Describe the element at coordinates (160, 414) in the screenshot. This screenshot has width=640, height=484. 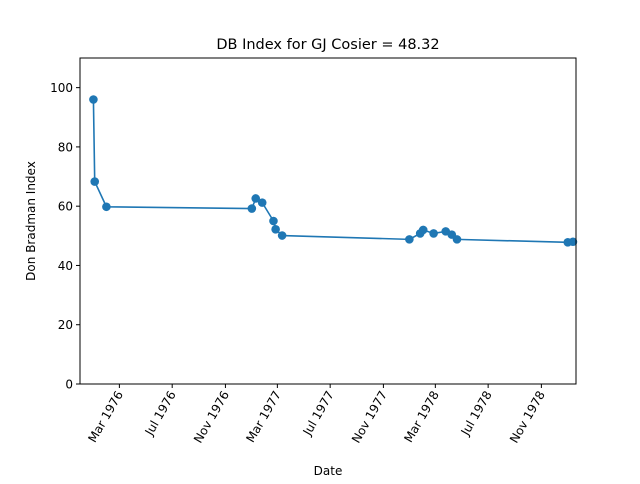
I see `x-tick-label: Jul 1976` at that location.